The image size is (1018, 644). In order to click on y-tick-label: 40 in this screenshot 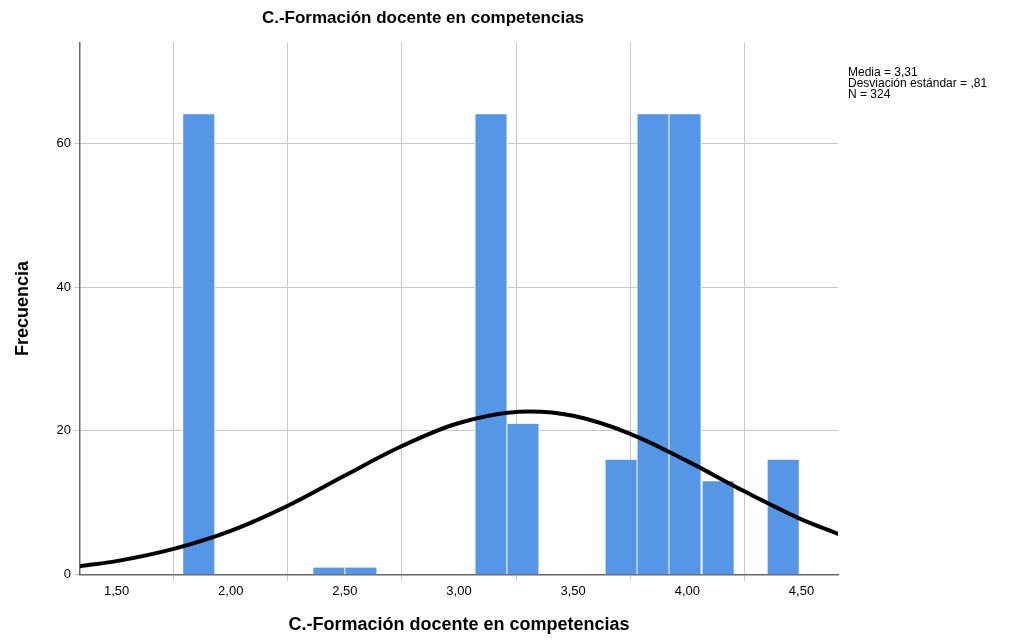, I will do `click(64, 286)`.